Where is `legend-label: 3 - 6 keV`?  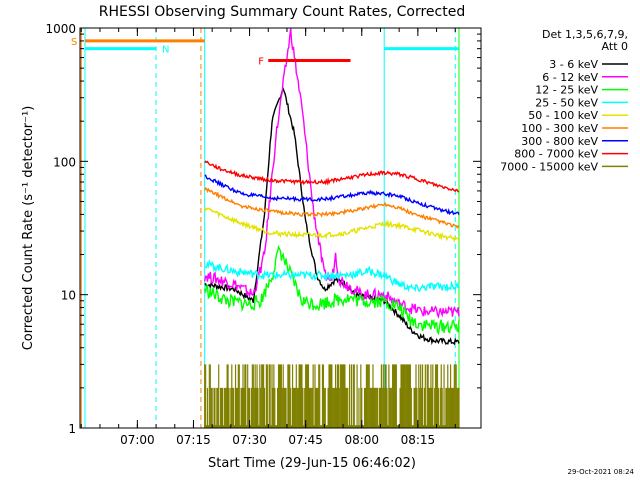 legend-label: 3 - 6 keV is located at coordinates (573, 64).